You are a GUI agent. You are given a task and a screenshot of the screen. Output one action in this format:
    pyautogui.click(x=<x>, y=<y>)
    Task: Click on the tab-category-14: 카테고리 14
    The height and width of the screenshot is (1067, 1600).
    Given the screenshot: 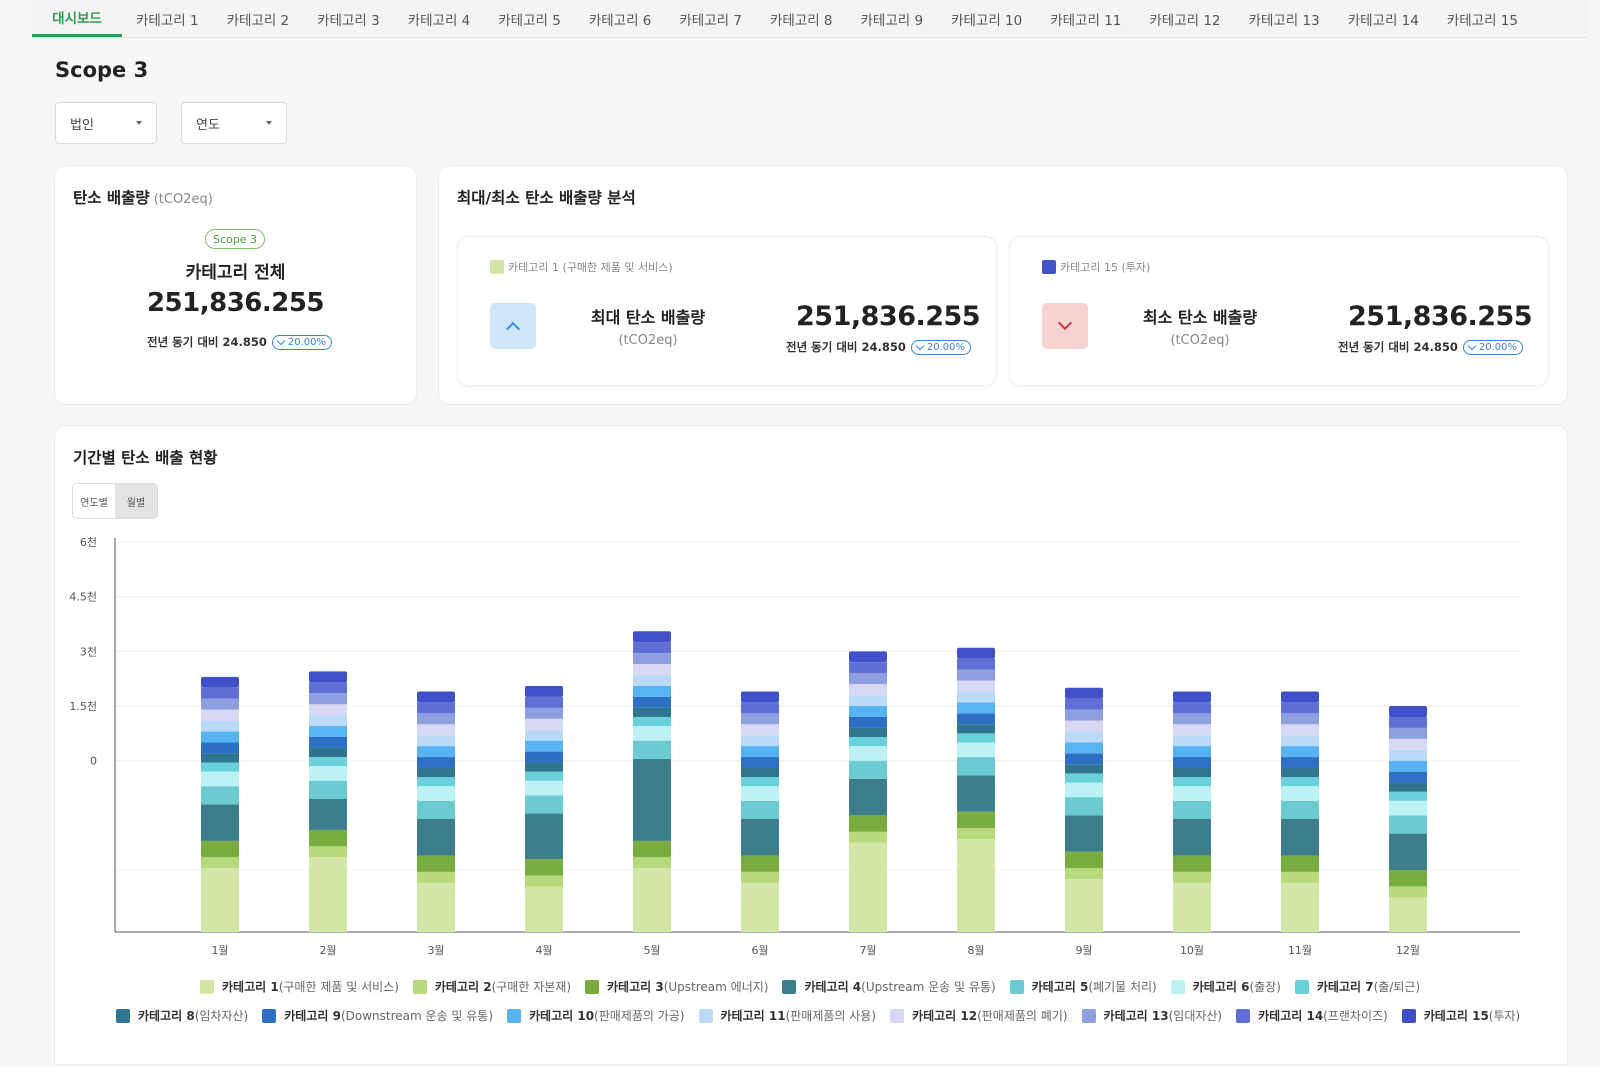 What is the action you would take?
    pyautogui.click(x=1383, y=20)
    